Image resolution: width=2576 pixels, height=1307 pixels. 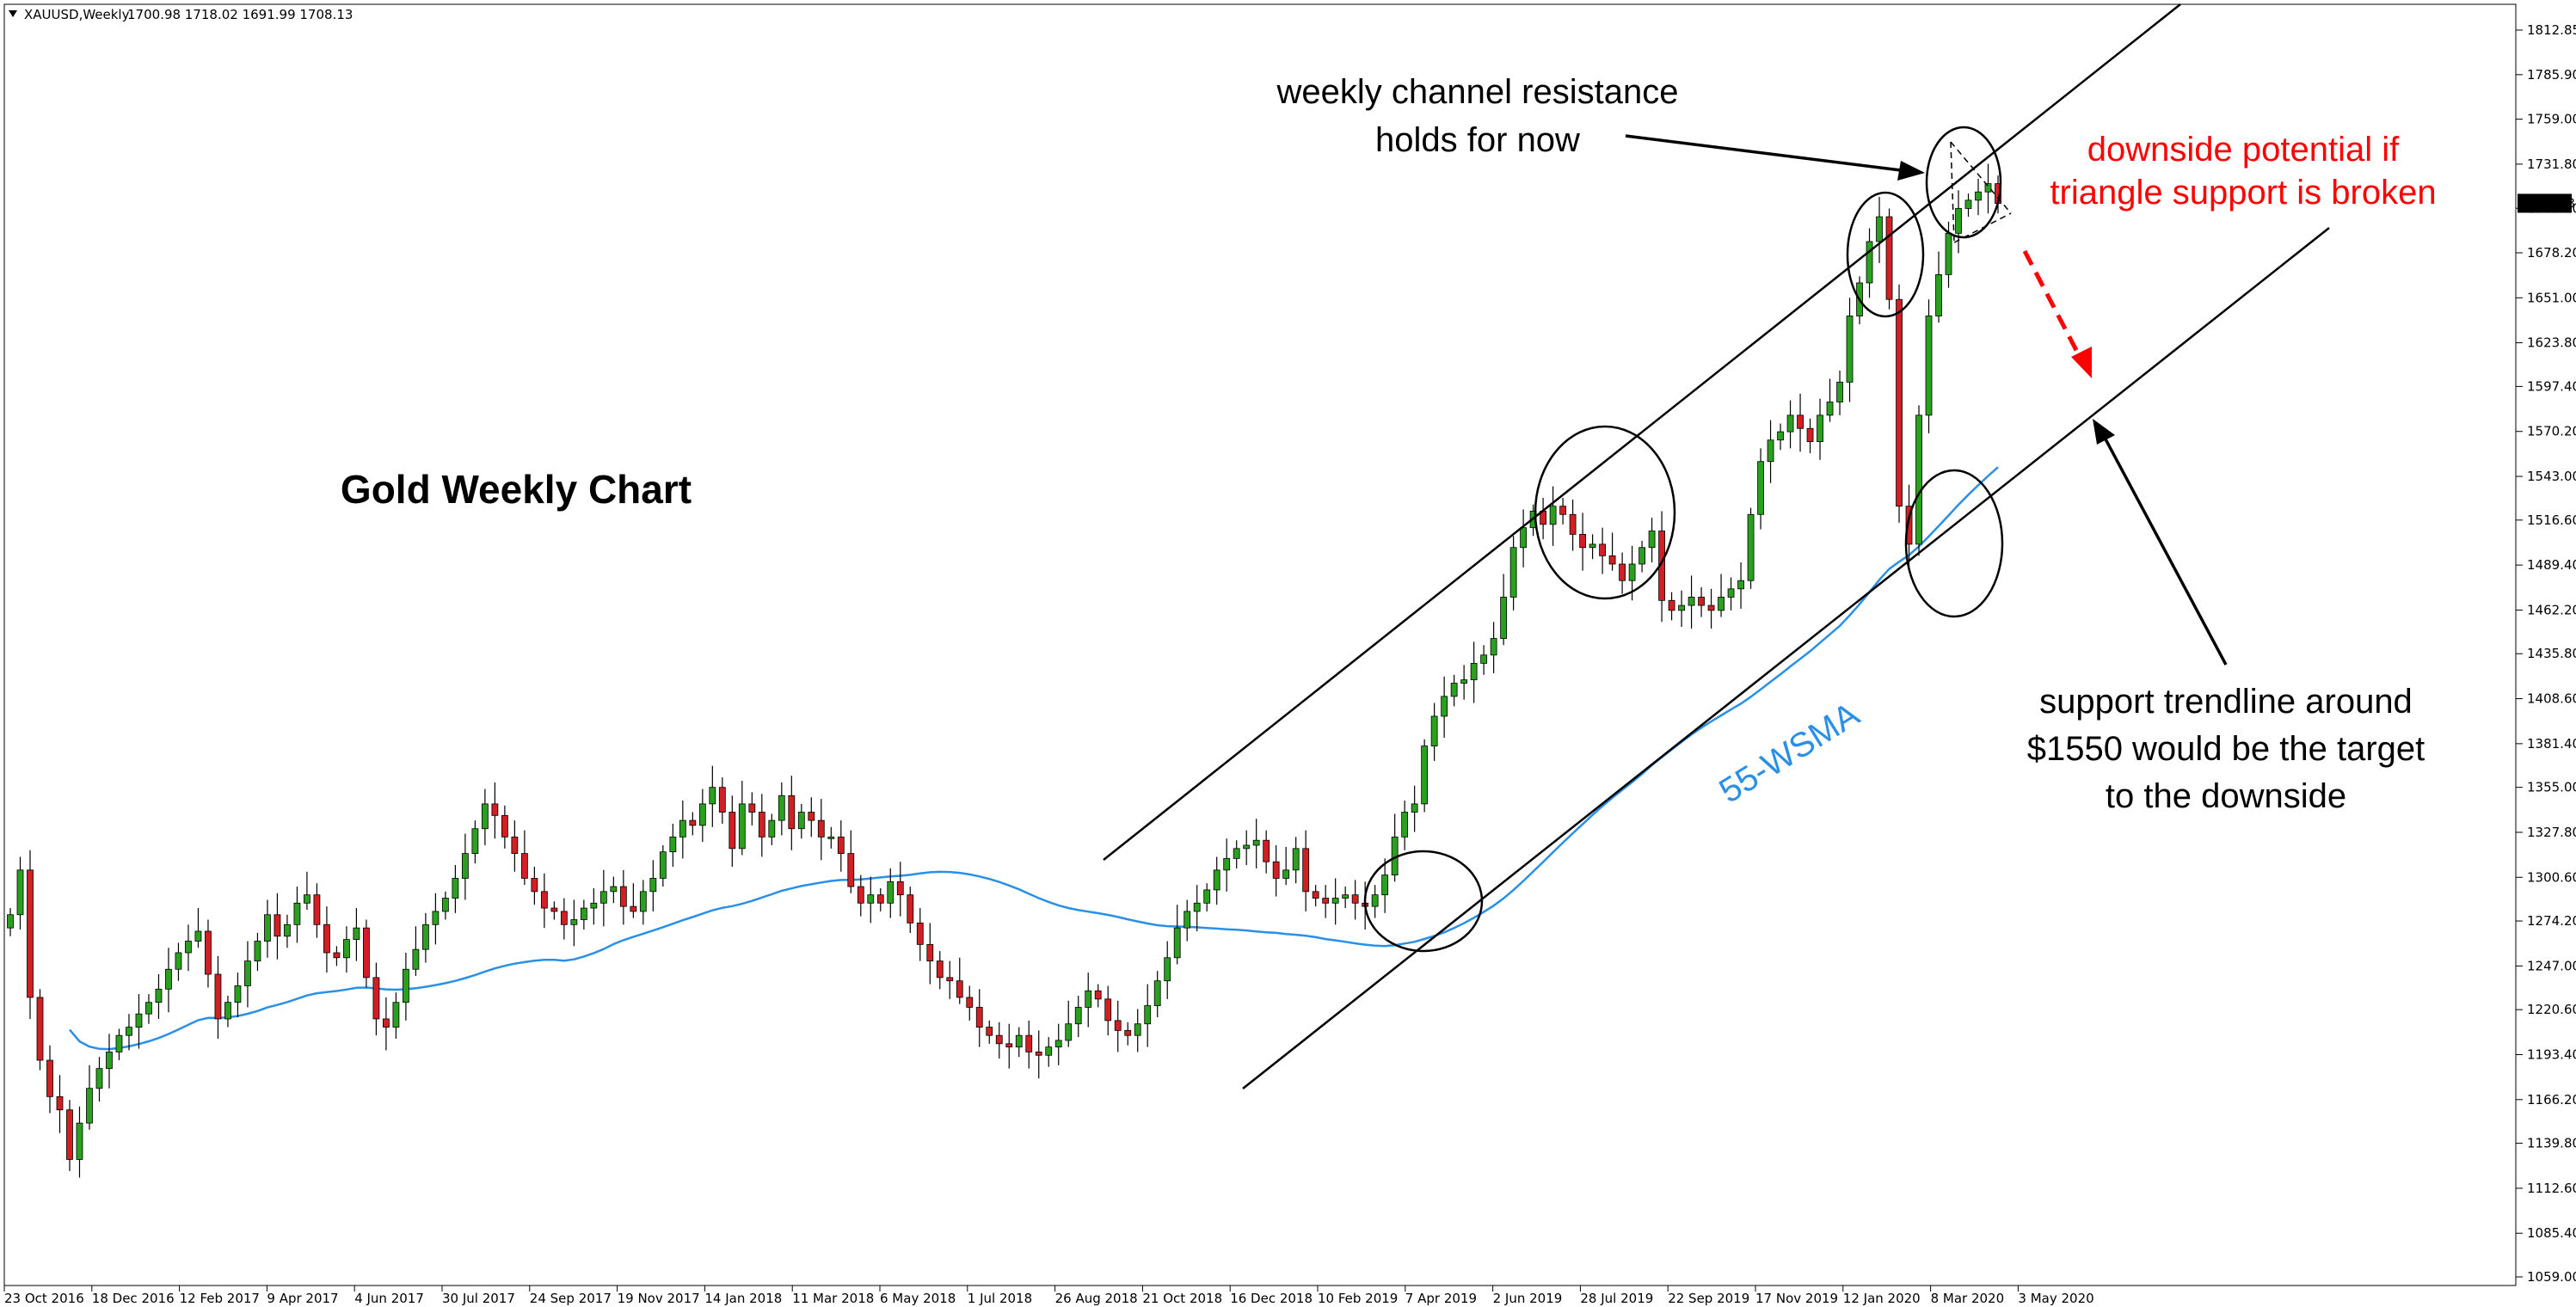 What do you see at coordinates (220, 1298) in the screenshot?
I see `x-tick-label: 12 Feb 2017` at bounding box center [220, 1298].